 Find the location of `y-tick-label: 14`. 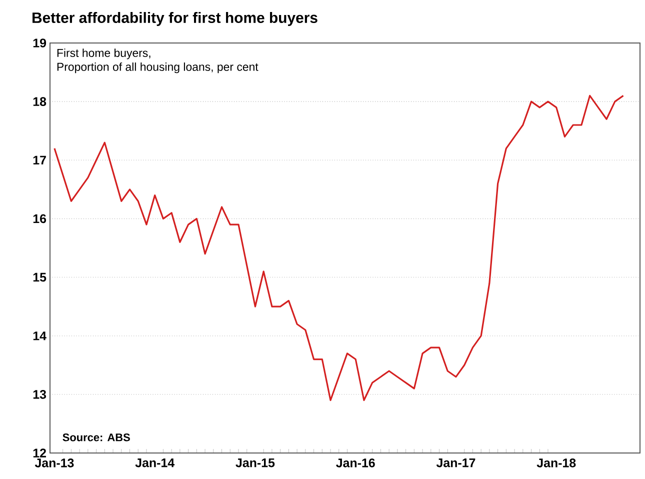

y-tick-label: 14 is located at coordinates (39, 336).